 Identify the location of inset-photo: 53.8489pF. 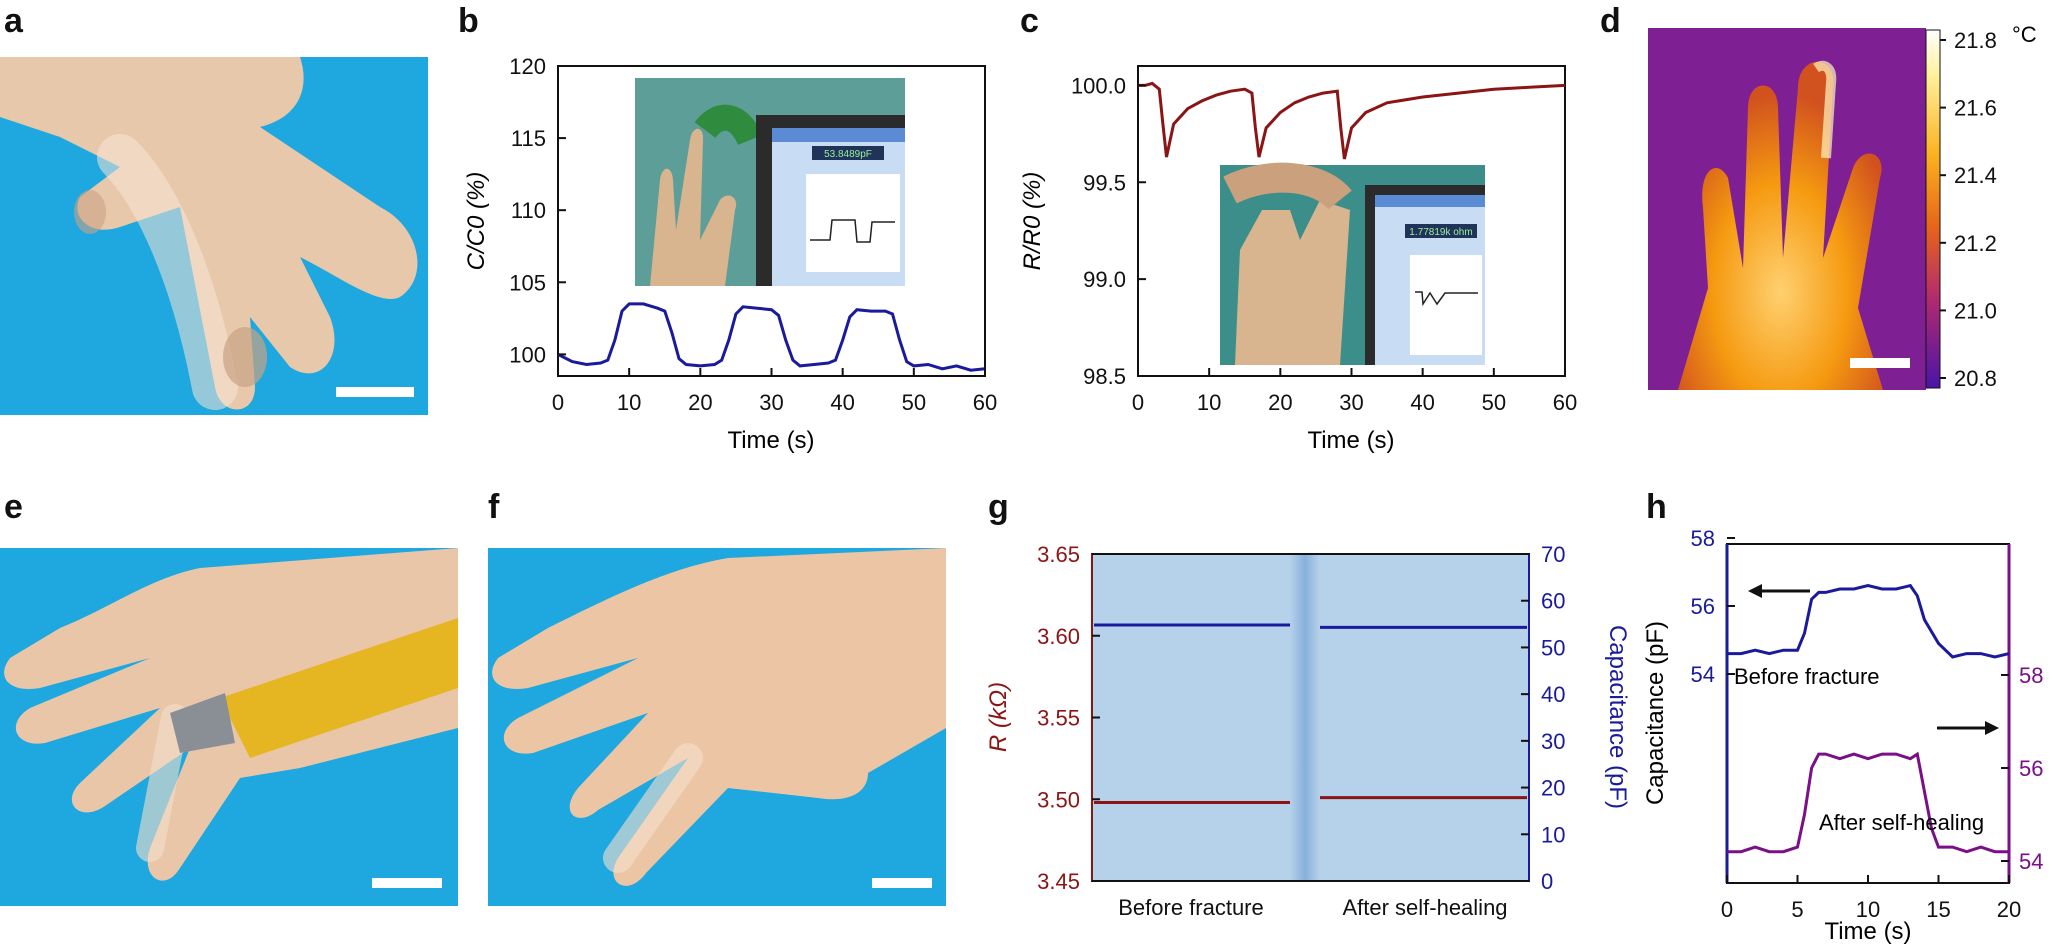
(770, 182).